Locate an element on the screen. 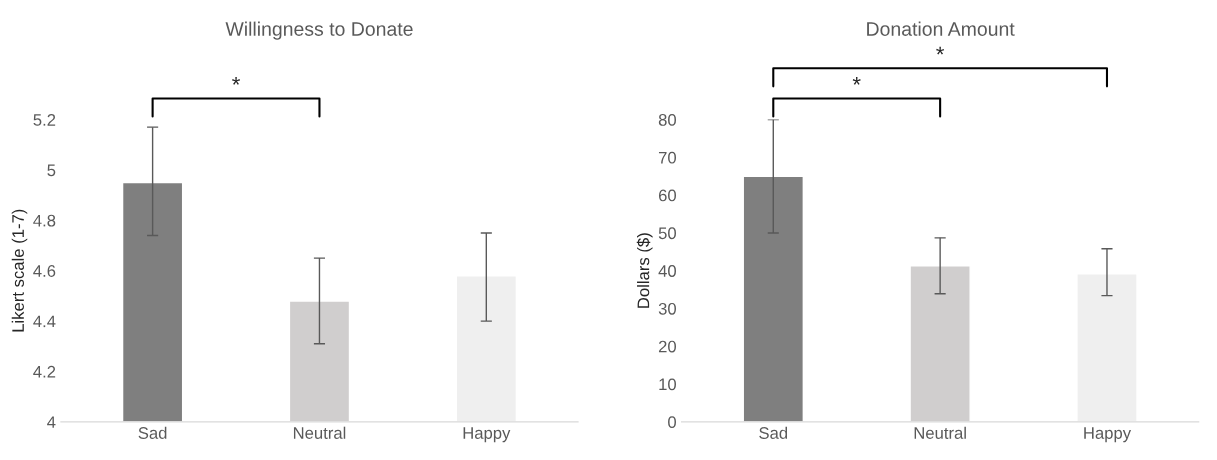 This screenshot has height=460, width=1217. y-tick-label: 50 is located at coordinates (667, 233).